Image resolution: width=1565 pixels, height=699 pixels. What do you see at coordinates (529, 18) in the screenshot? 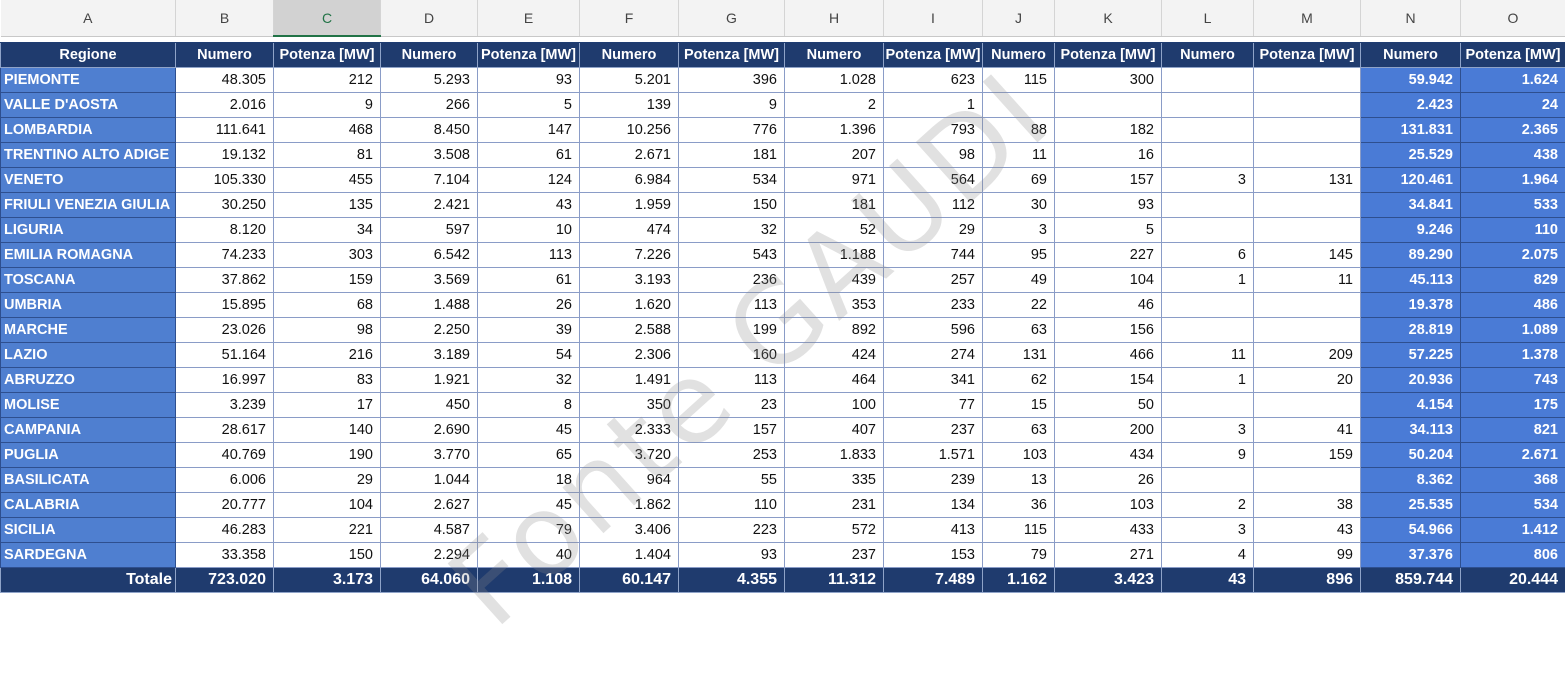
I see `column-header-e: E` at bounding box center [529, 18].